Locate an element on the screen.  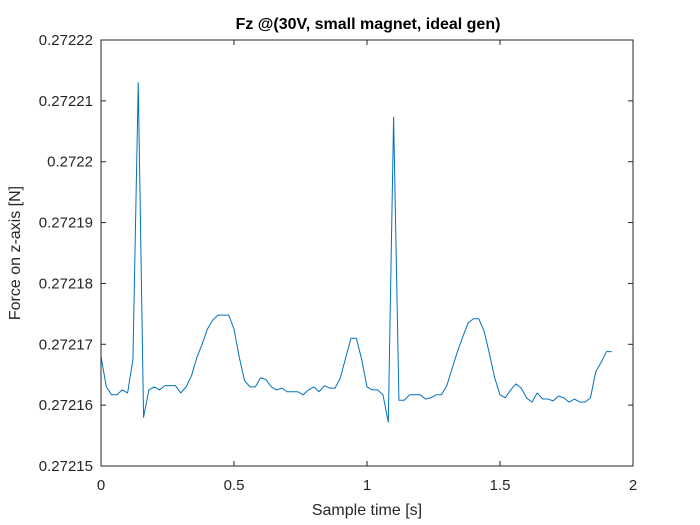
x-axis-label: Sample time [s] is located at coordinates (367, 510).